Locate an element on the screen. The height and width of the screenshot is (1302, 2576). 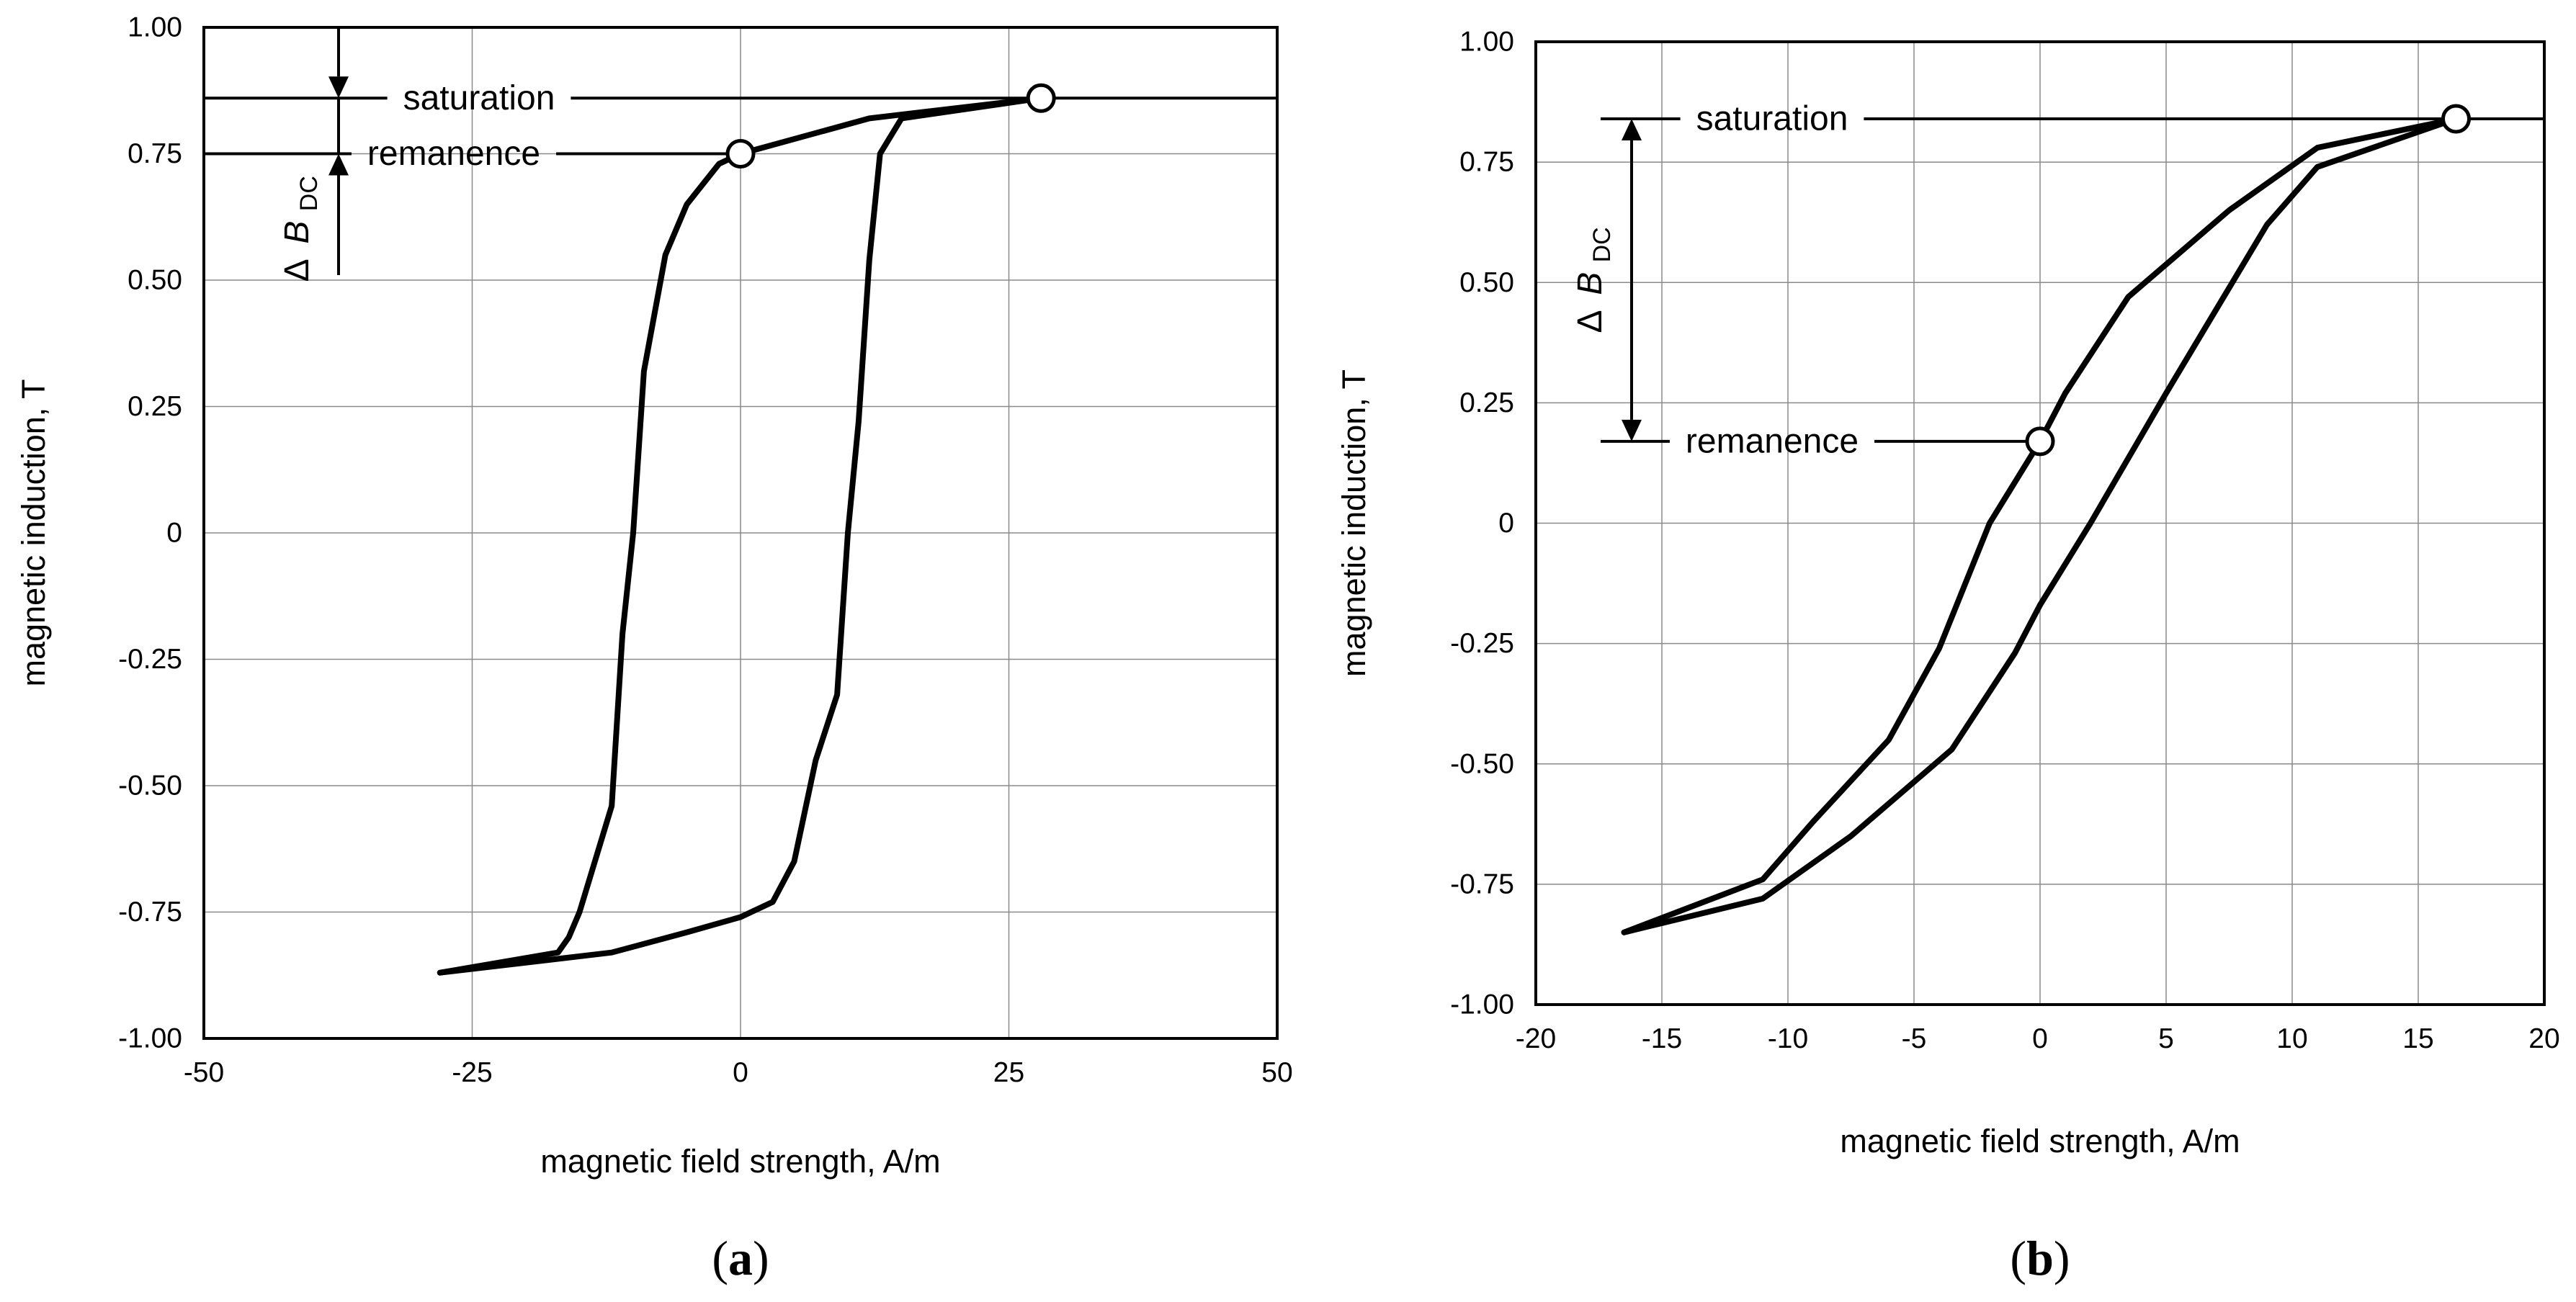
x-tick-label: -50 is located at coordinates (204, 1072).